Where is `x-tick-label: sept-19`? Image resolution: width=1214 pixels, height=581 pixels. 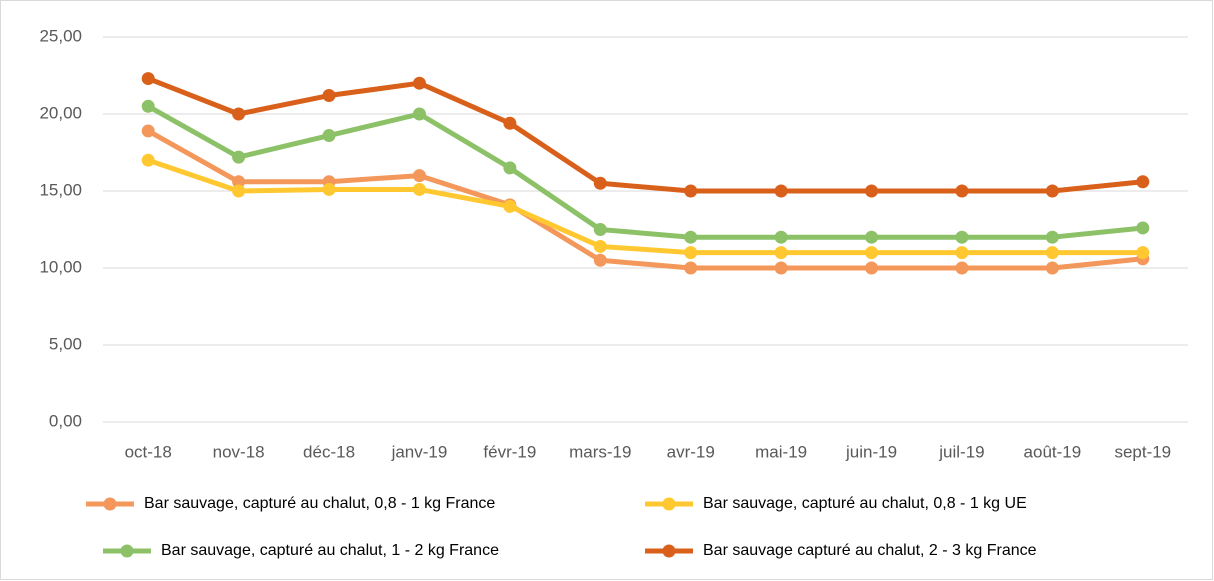
x-tick-label: sept-19 is located at coordinates (1142, 451).